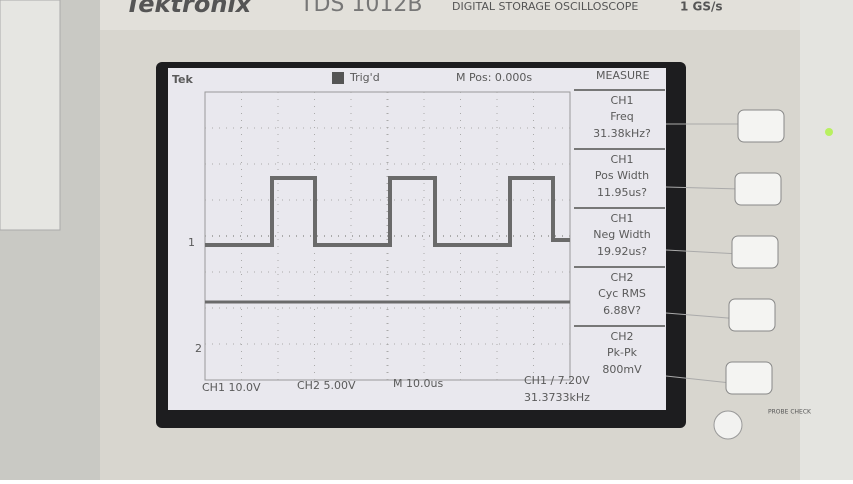 The image size is (853, 484). I want to click on trigger-level: CH1 ∕ 7.20V, so click(557, 380).